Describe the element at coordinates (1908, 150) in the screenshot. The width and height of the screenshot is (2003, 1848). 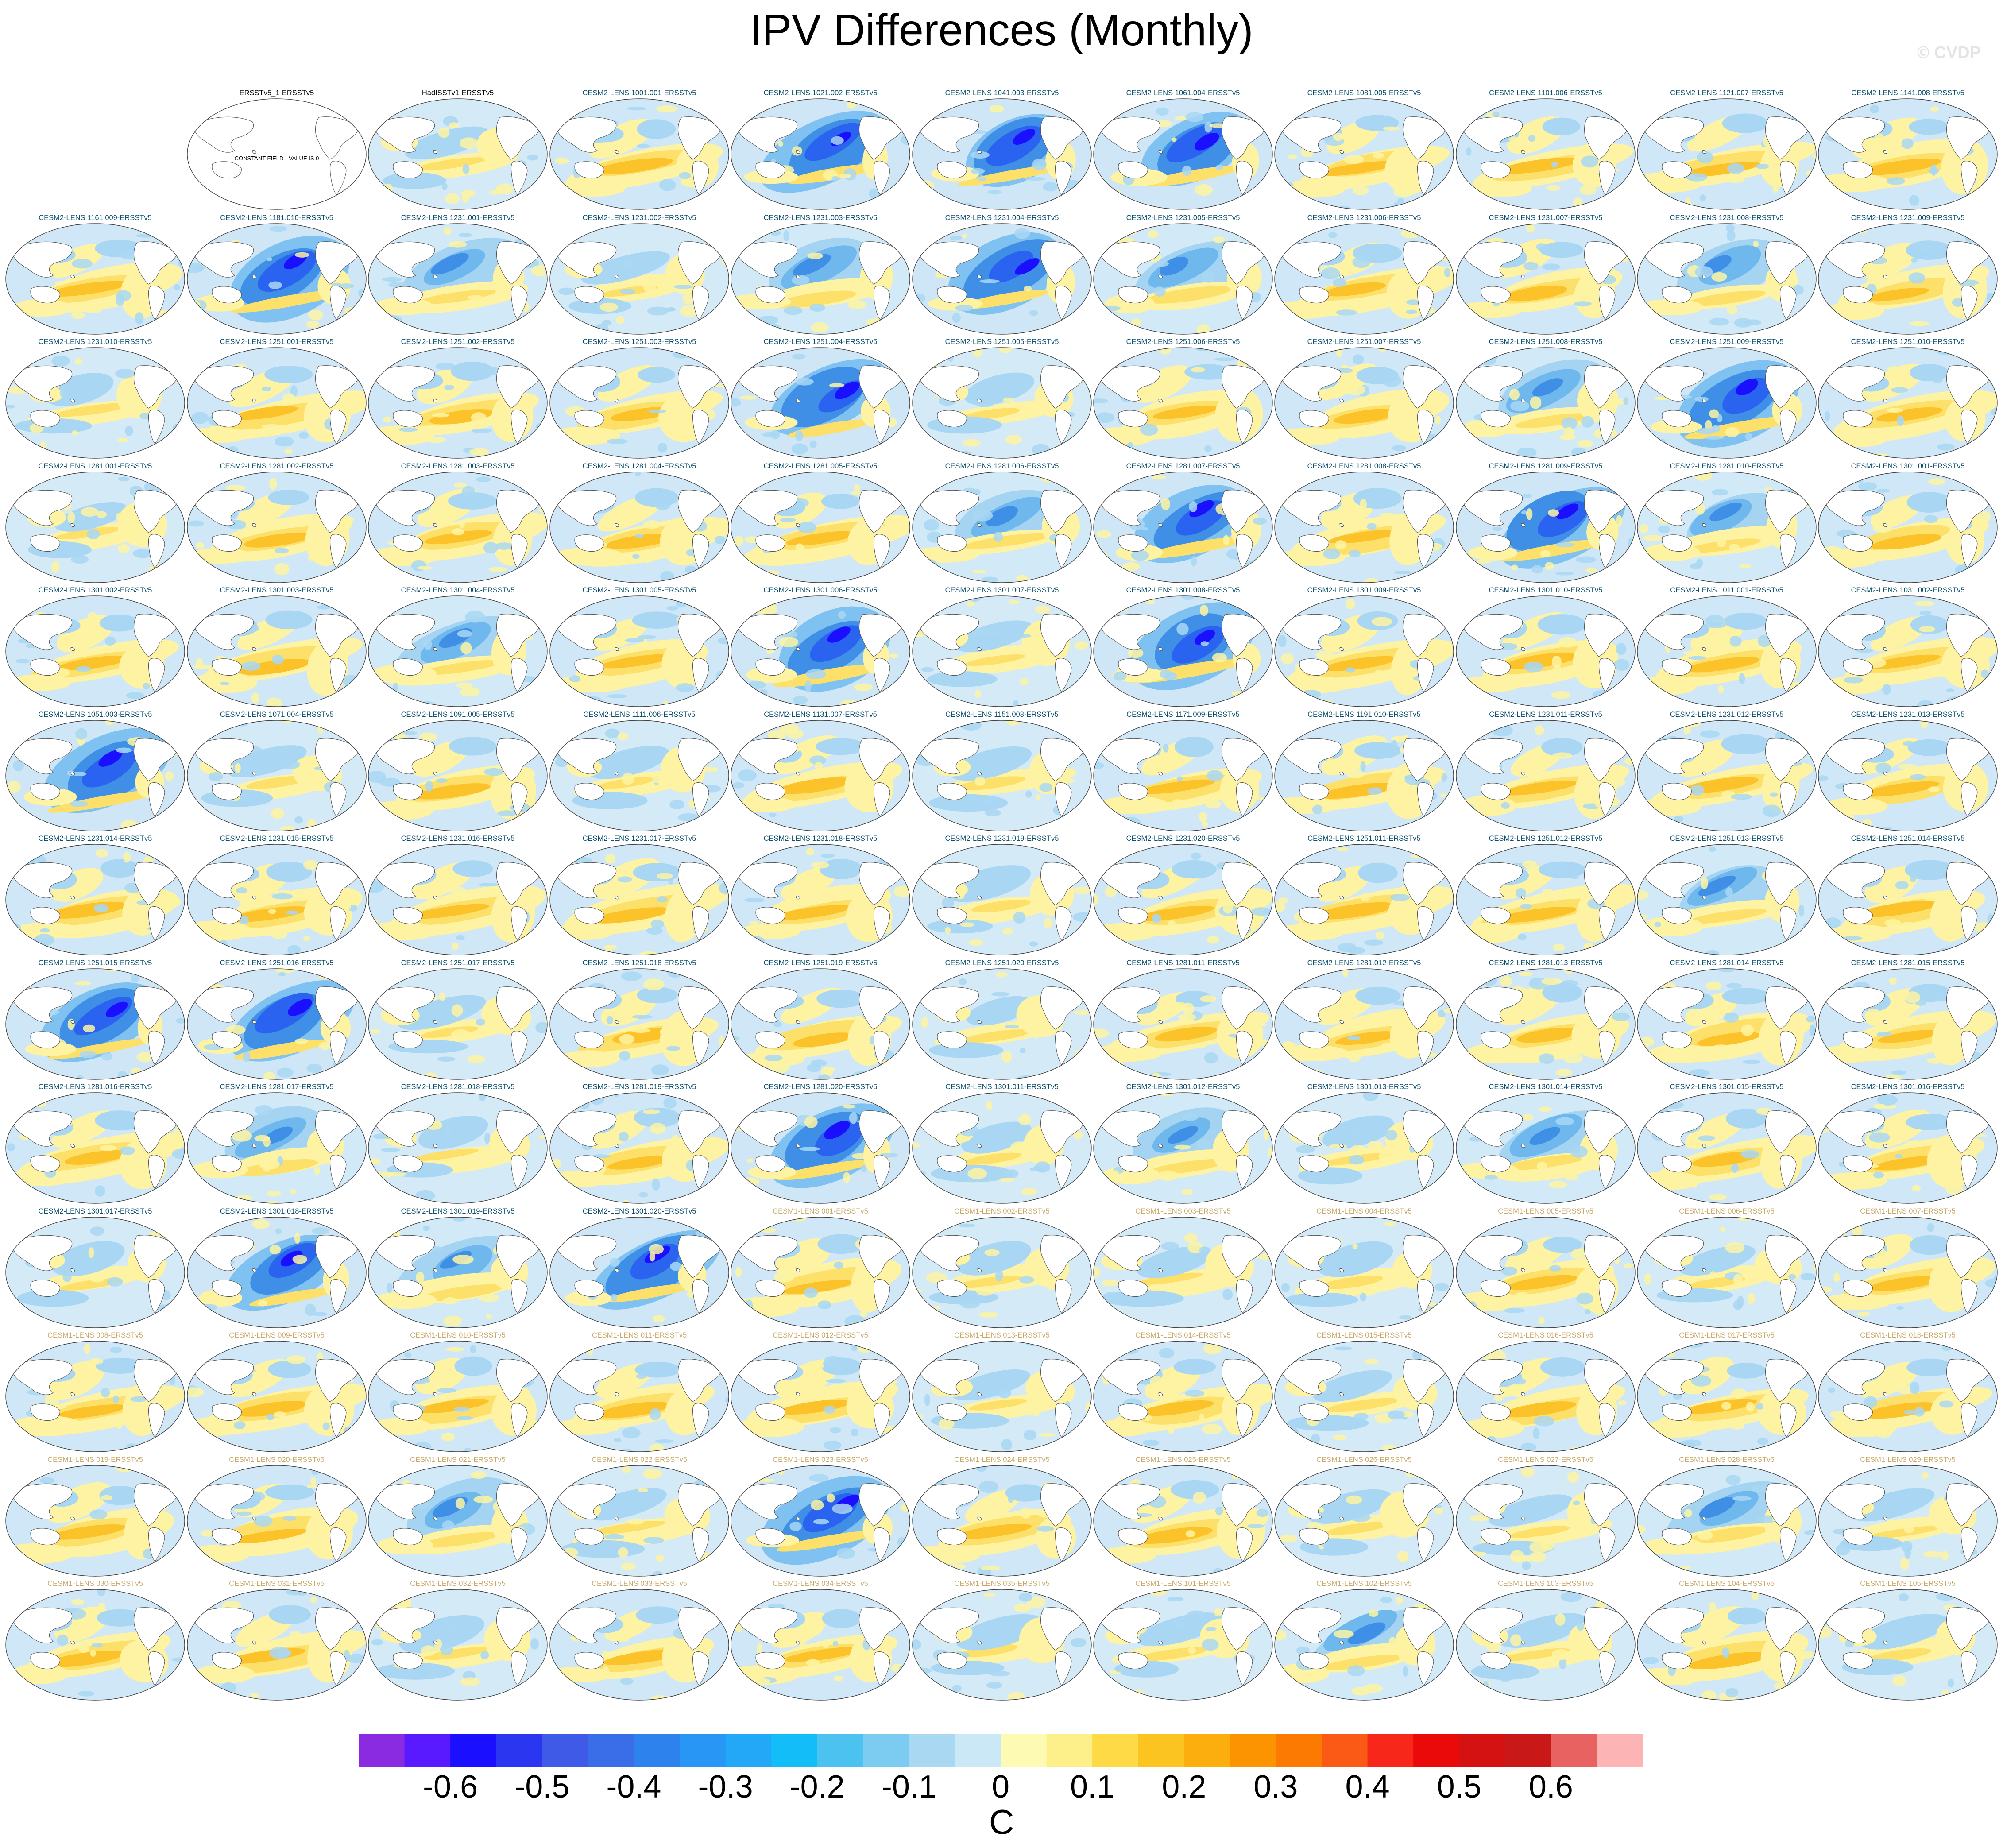
I see `map-panel: CESM2-LENS 1141.008-ERSSTv5` at that location.